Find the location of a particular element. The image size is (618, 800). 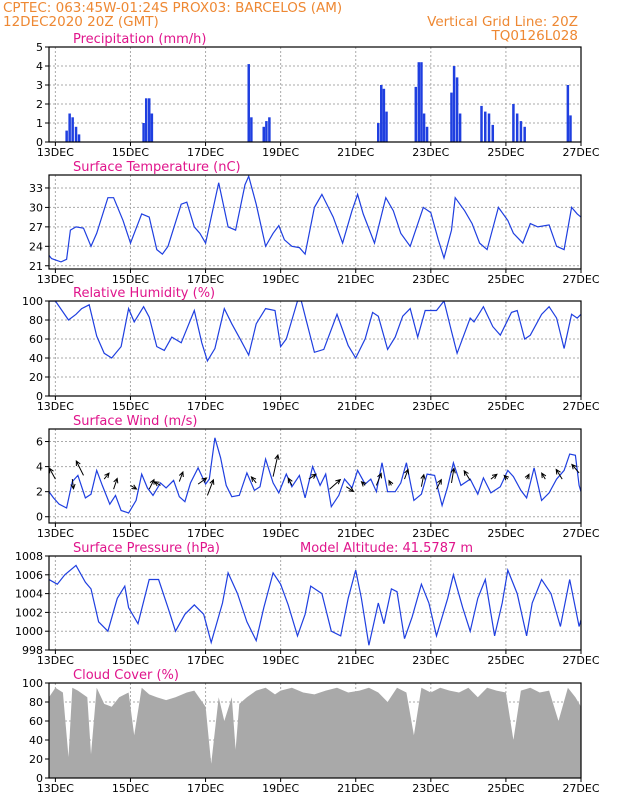

chart-title: Surface Temperature (nC) is located at coordinates (157, 167).